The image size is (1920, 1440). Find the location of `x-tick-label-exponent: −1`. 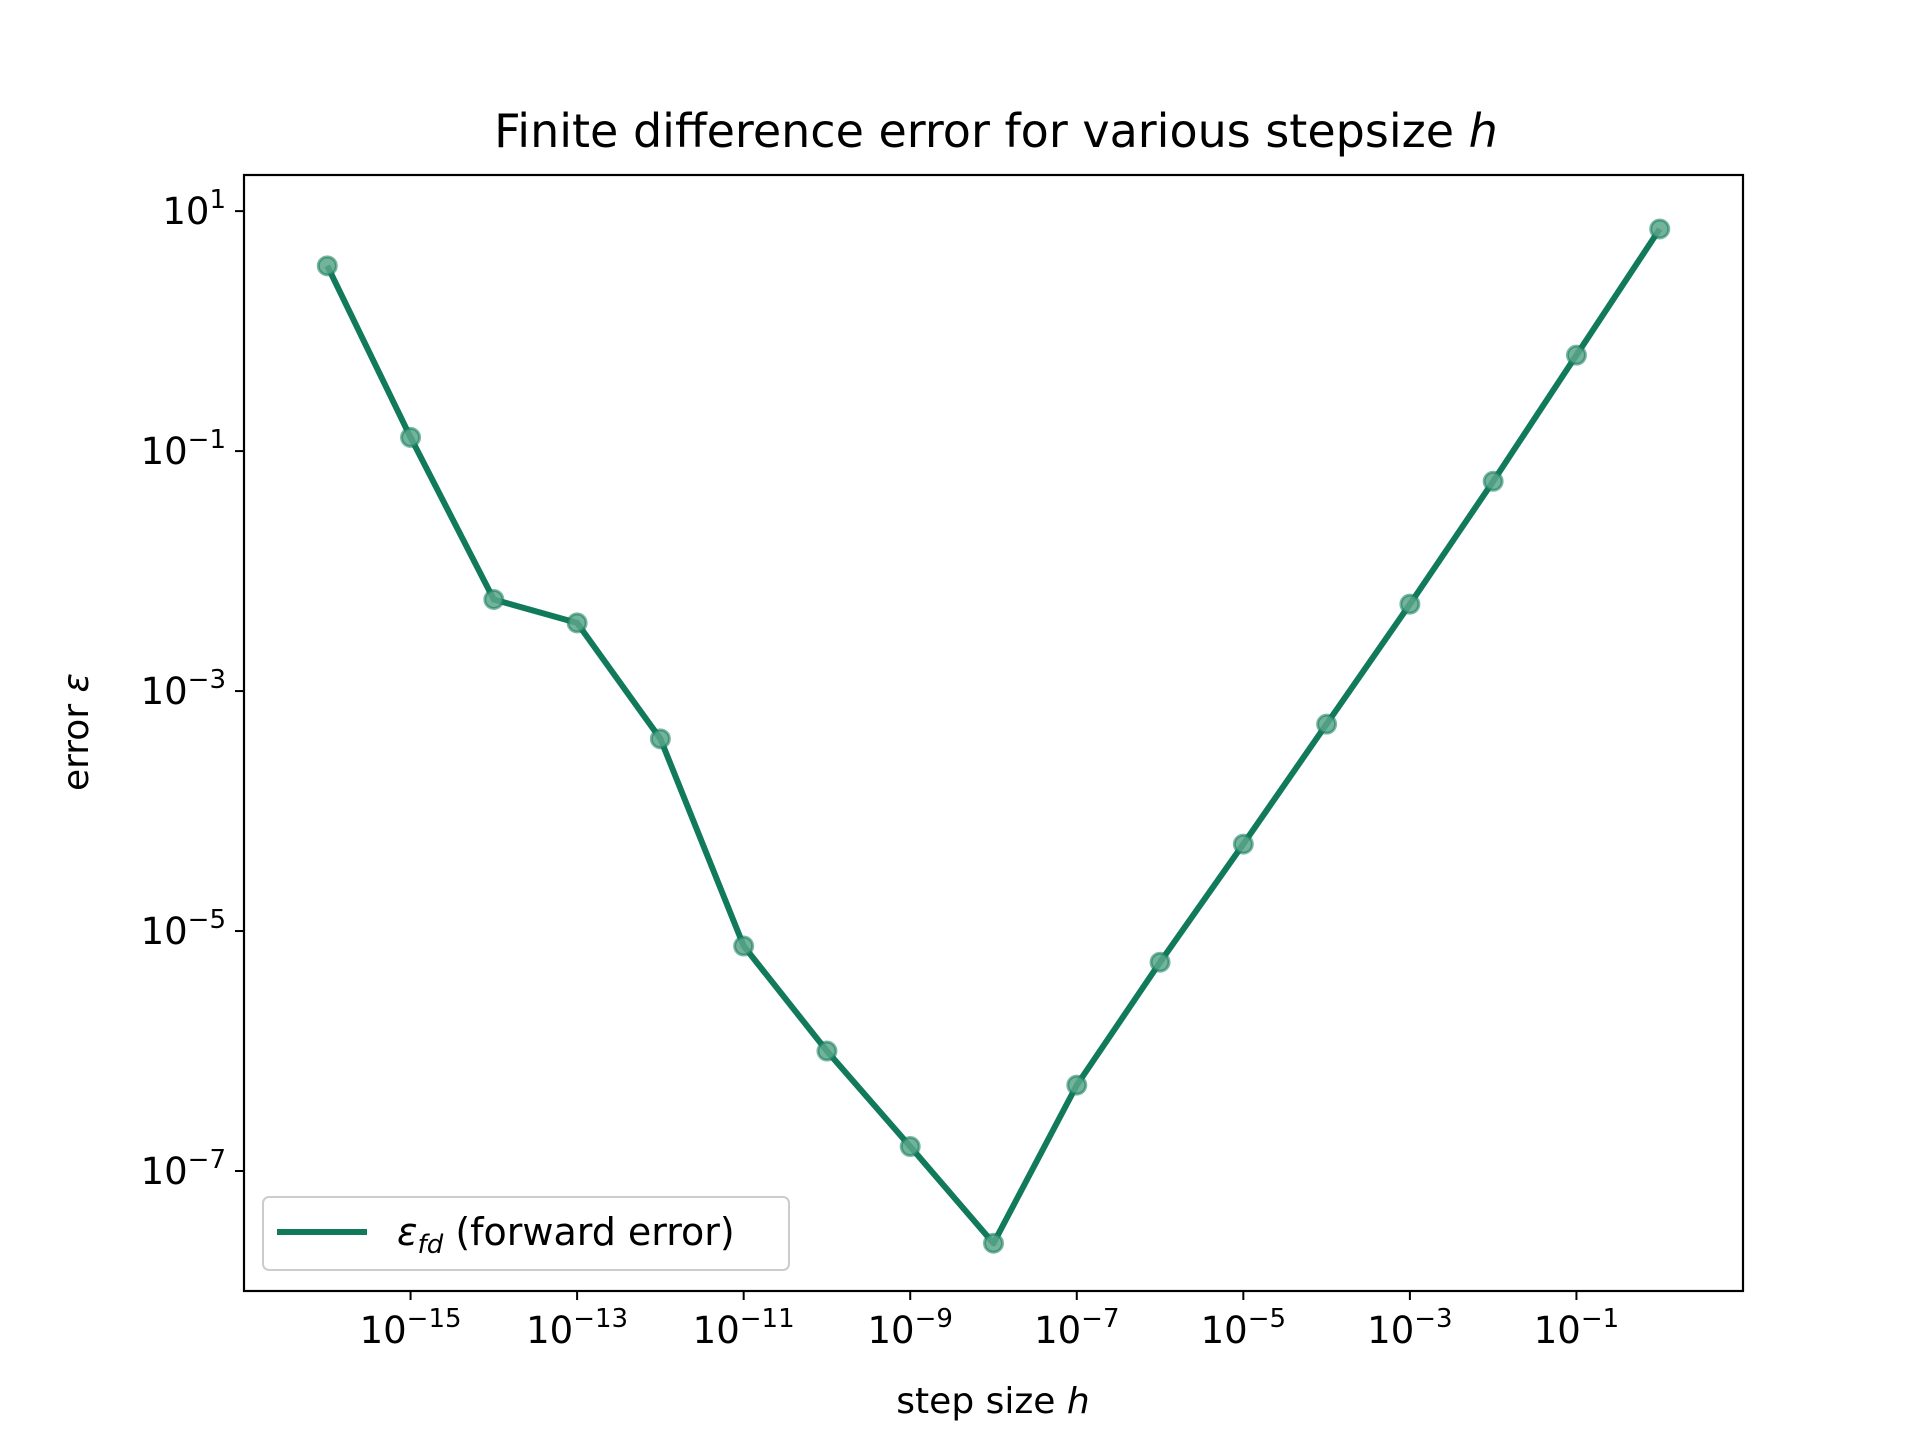

x-tick-label-exponent: −1 is located at coordinates (1600, 1319).